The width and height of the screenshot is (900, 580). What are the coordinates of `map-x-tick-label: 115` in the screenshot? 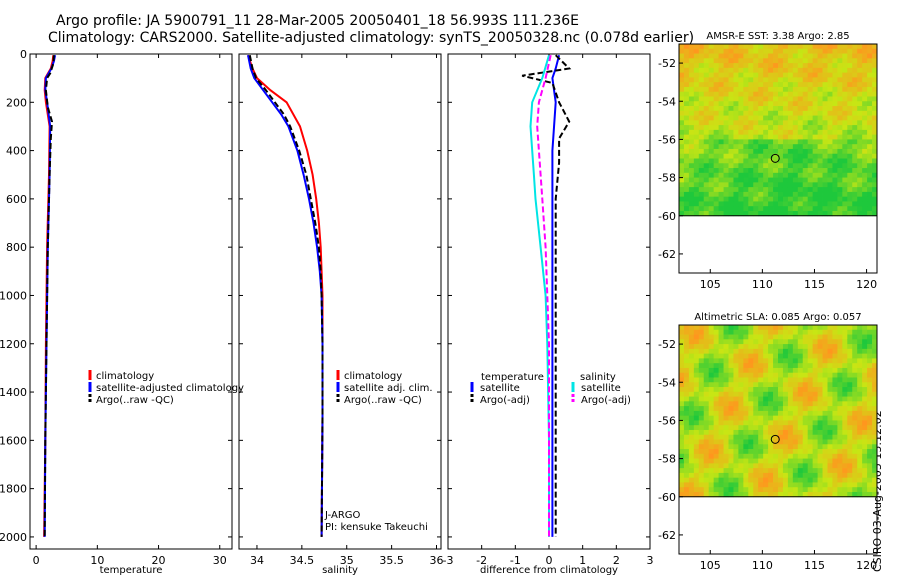 It's located at (814, 284).